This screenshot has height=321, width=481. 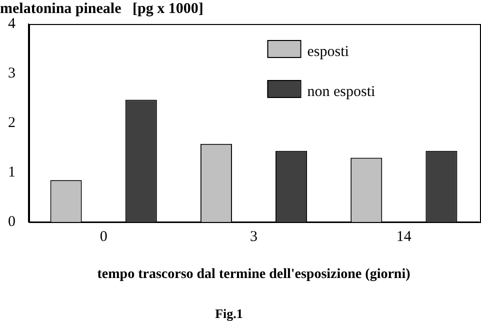 I want to click on legend-label: non esposti, so click(x=341, y=92).